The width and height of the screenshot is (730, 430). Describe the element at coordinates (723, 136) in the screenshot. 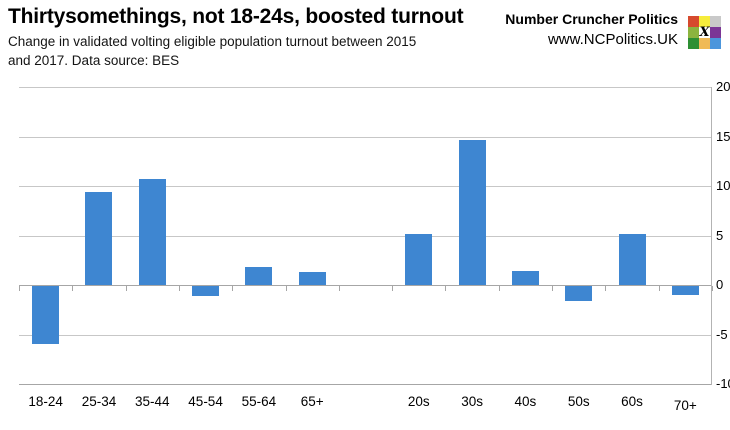

I see `y-axis-label-15: 15` at that location.